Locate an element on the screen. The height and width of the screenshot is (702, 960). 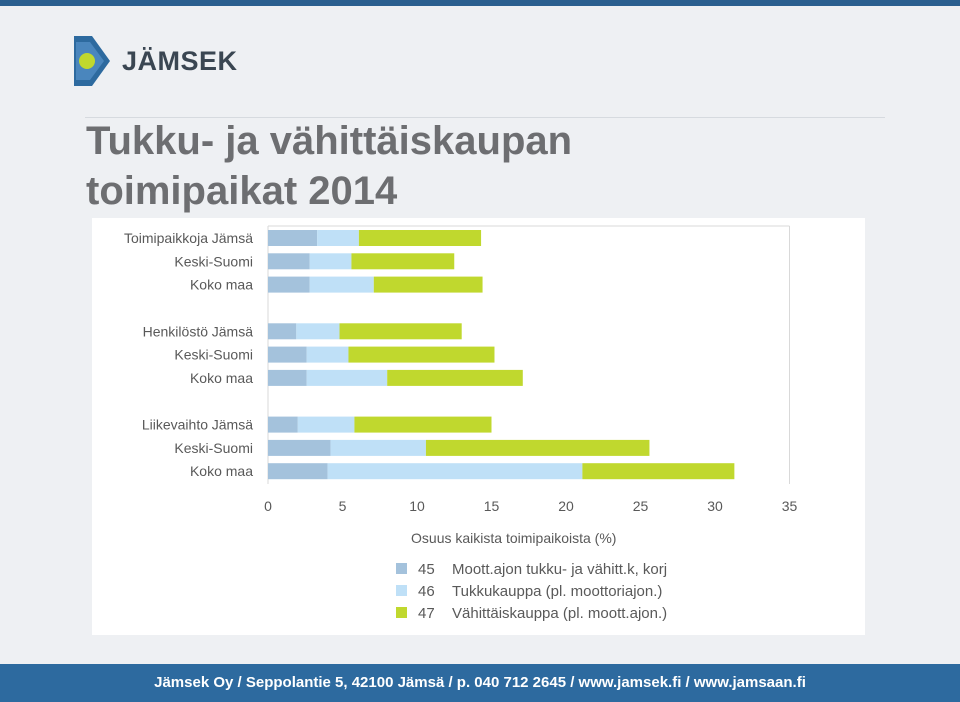
x-axis-label: Osuus kaikista toimipaikoista (%) is located at coordinates (513, 538).